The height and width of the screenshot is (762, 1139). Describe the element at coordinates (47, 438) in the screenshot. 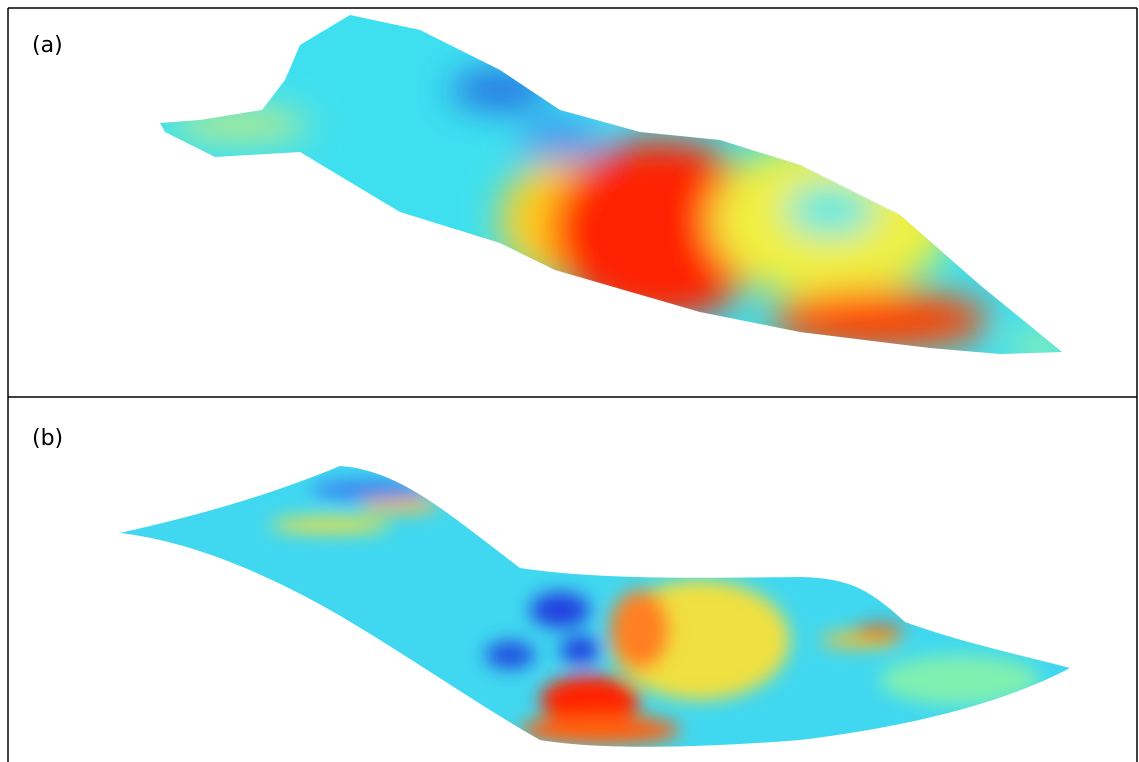

I see `panel-label: (b)` at that location.